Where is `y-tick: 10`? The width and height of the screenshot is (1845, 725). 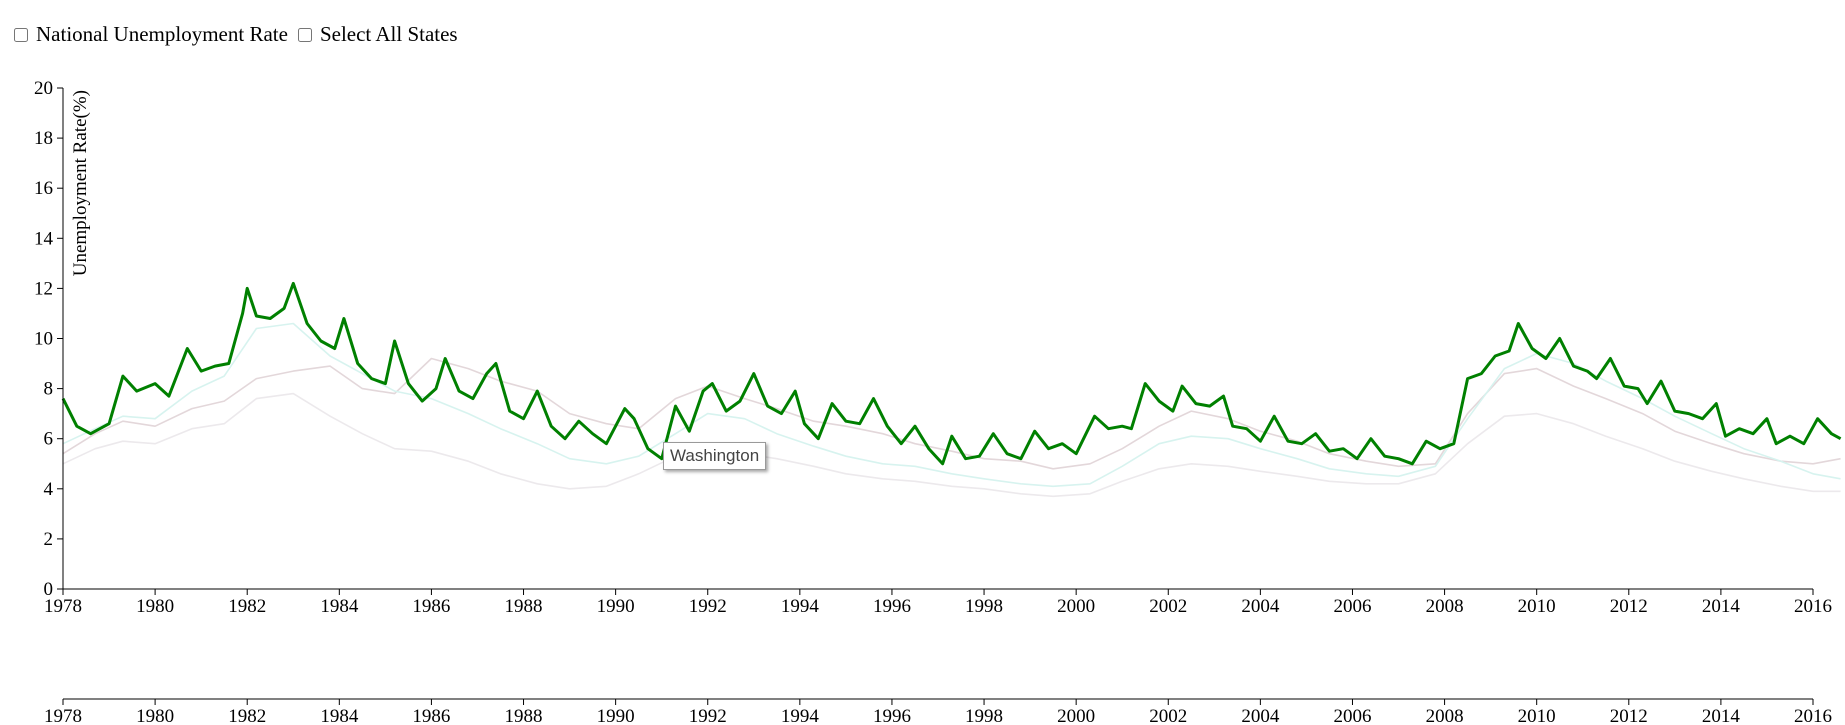
y-tick: 10 is located at coordinates (48, 339).